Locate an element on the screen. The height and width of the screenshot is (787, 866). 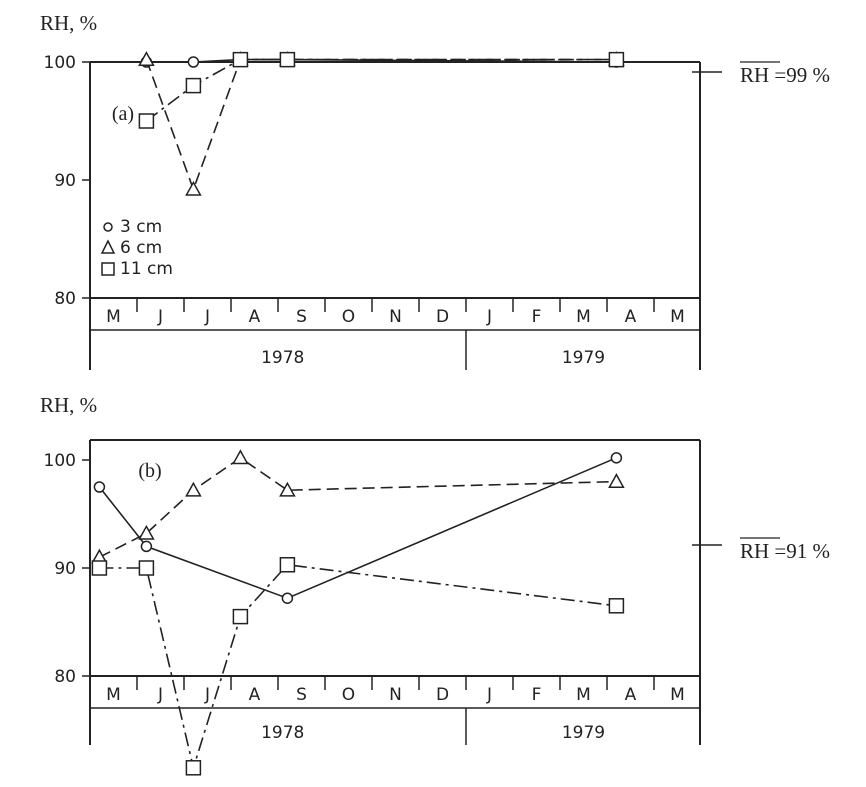
panel-label: (b) is located at coordinates (149, 471).